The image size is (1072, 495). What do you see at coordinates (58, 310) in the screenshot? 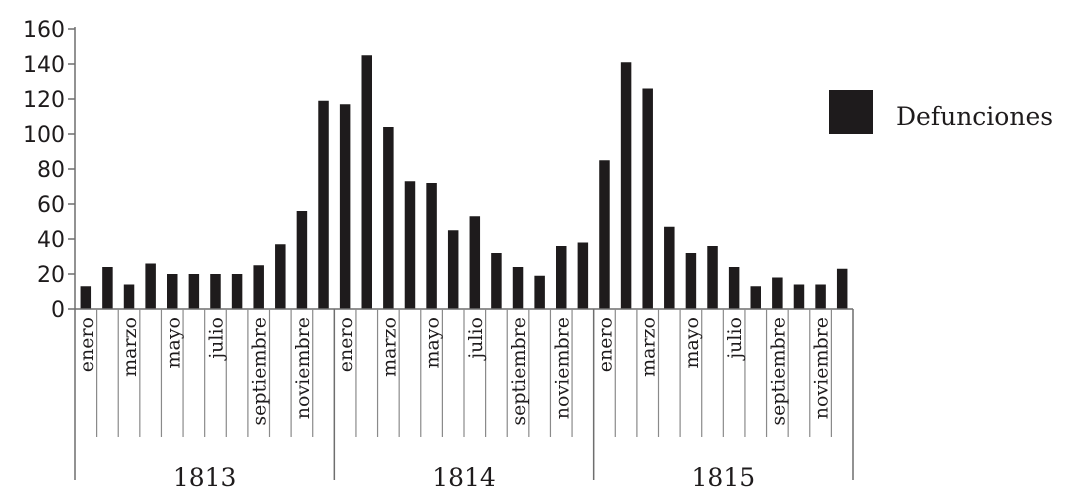
I see `y-tick-label: 0` at bounding box center [58, 310].